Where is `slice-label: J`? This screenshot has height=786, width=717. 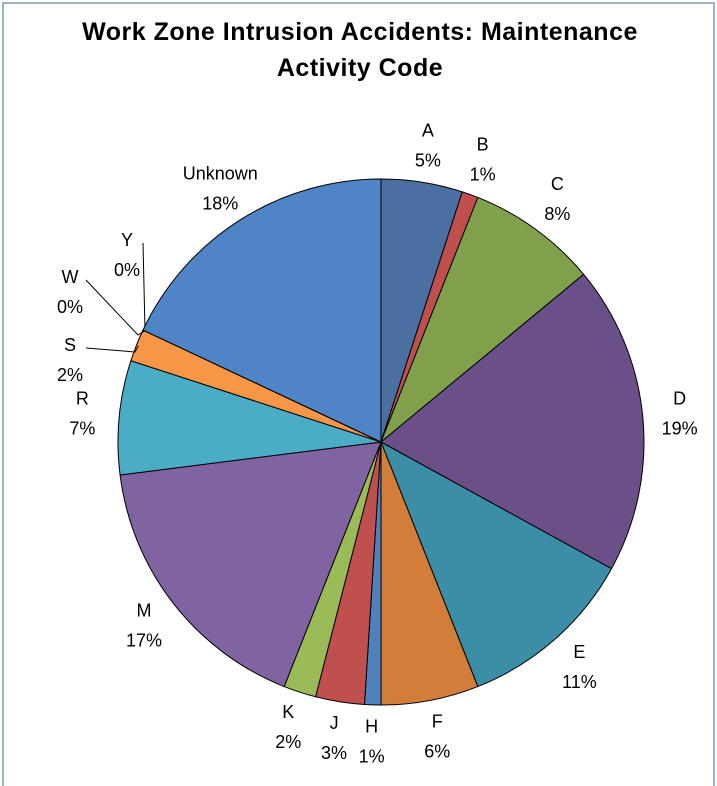
slice-label: J is located at coordinates (334, 723).